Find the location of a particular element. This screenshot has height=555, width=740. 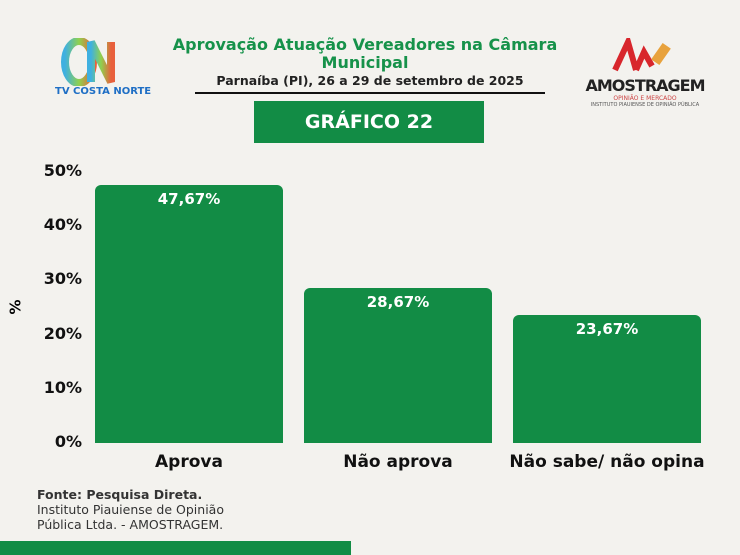

data-label: 28,67% is located at coordinates (398, 301).